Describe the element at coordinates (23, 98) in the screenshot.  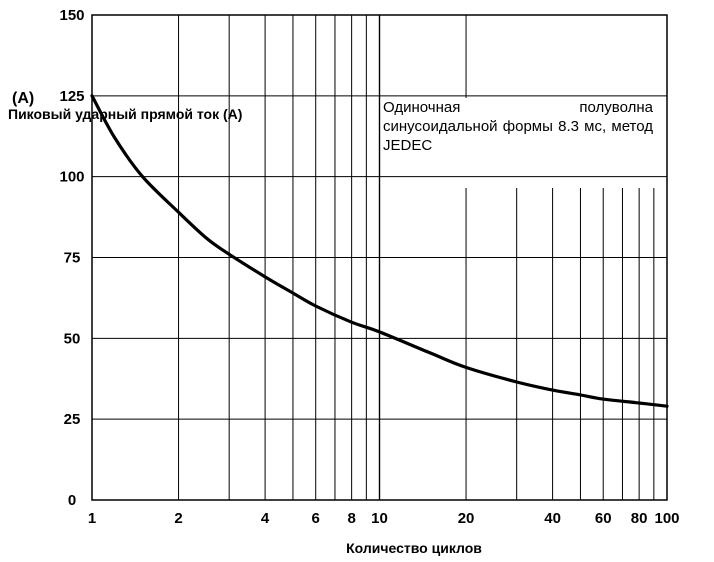
I see `y-unit-label: (A)` at that location.